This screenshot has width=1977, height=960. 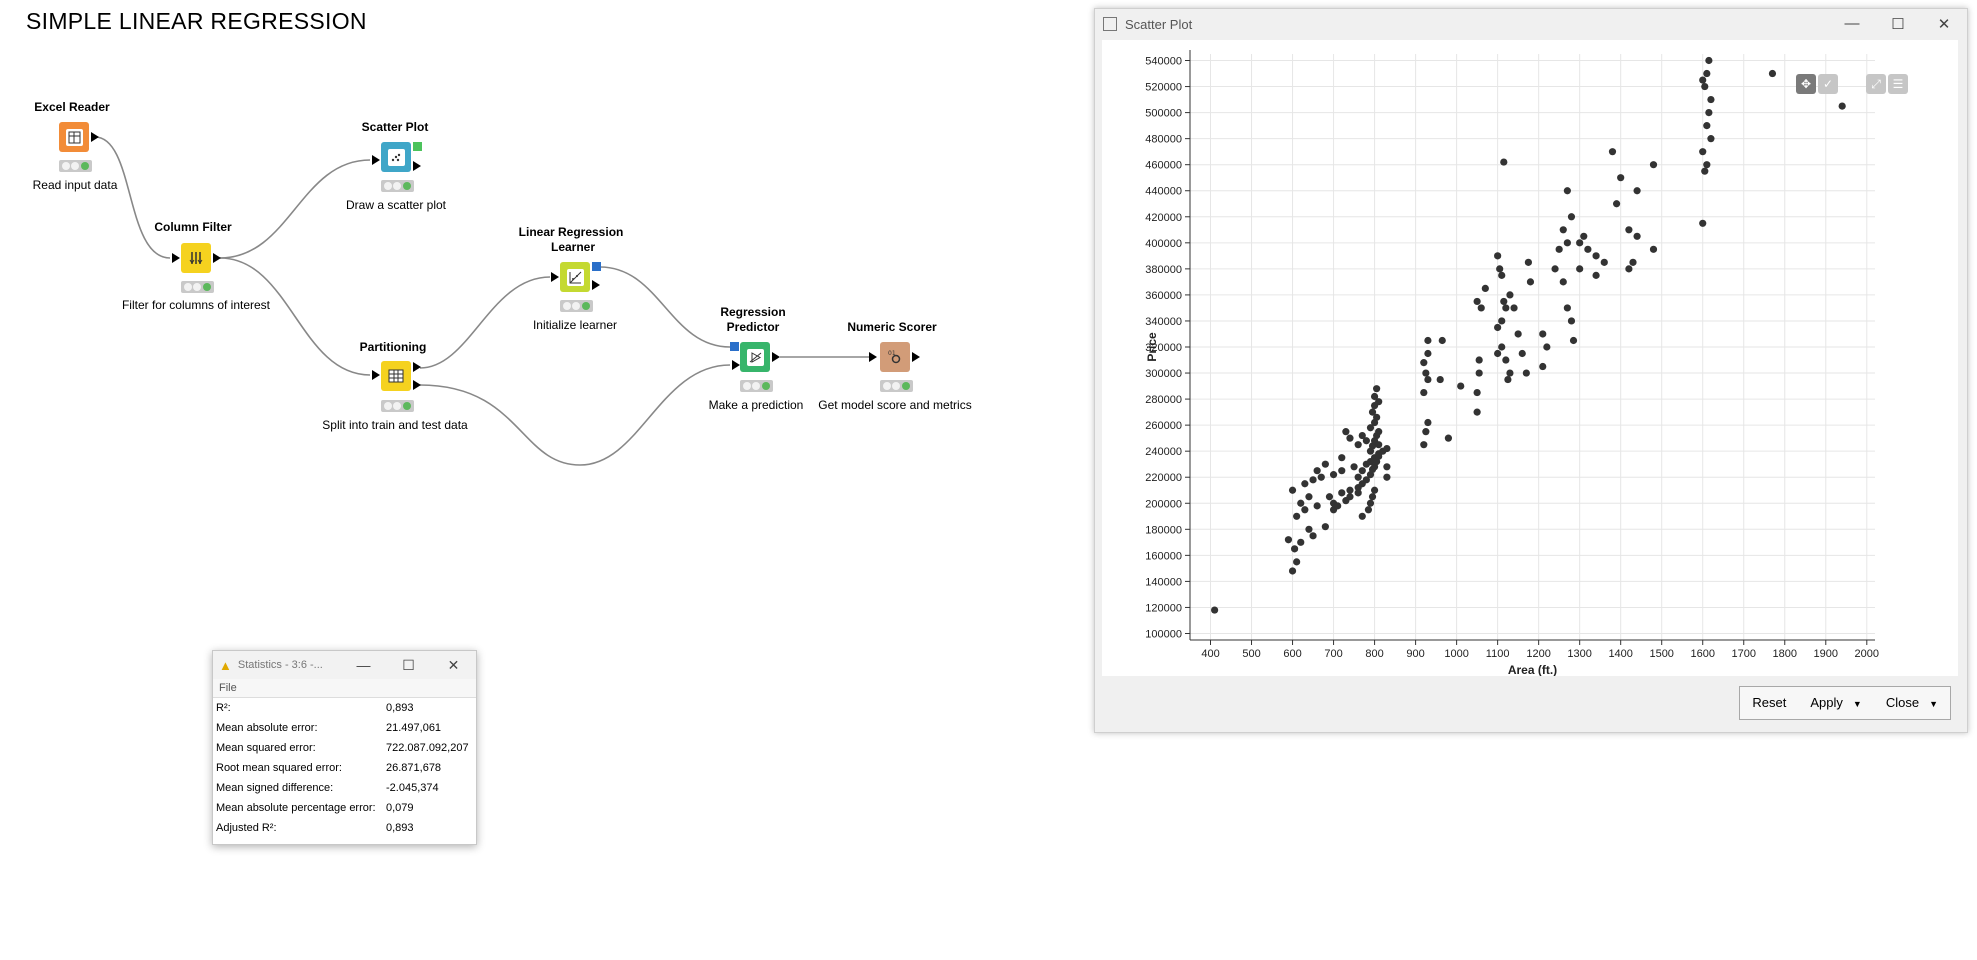 I want to click on close-button: Close ▼, so click(x=1912, y=703).